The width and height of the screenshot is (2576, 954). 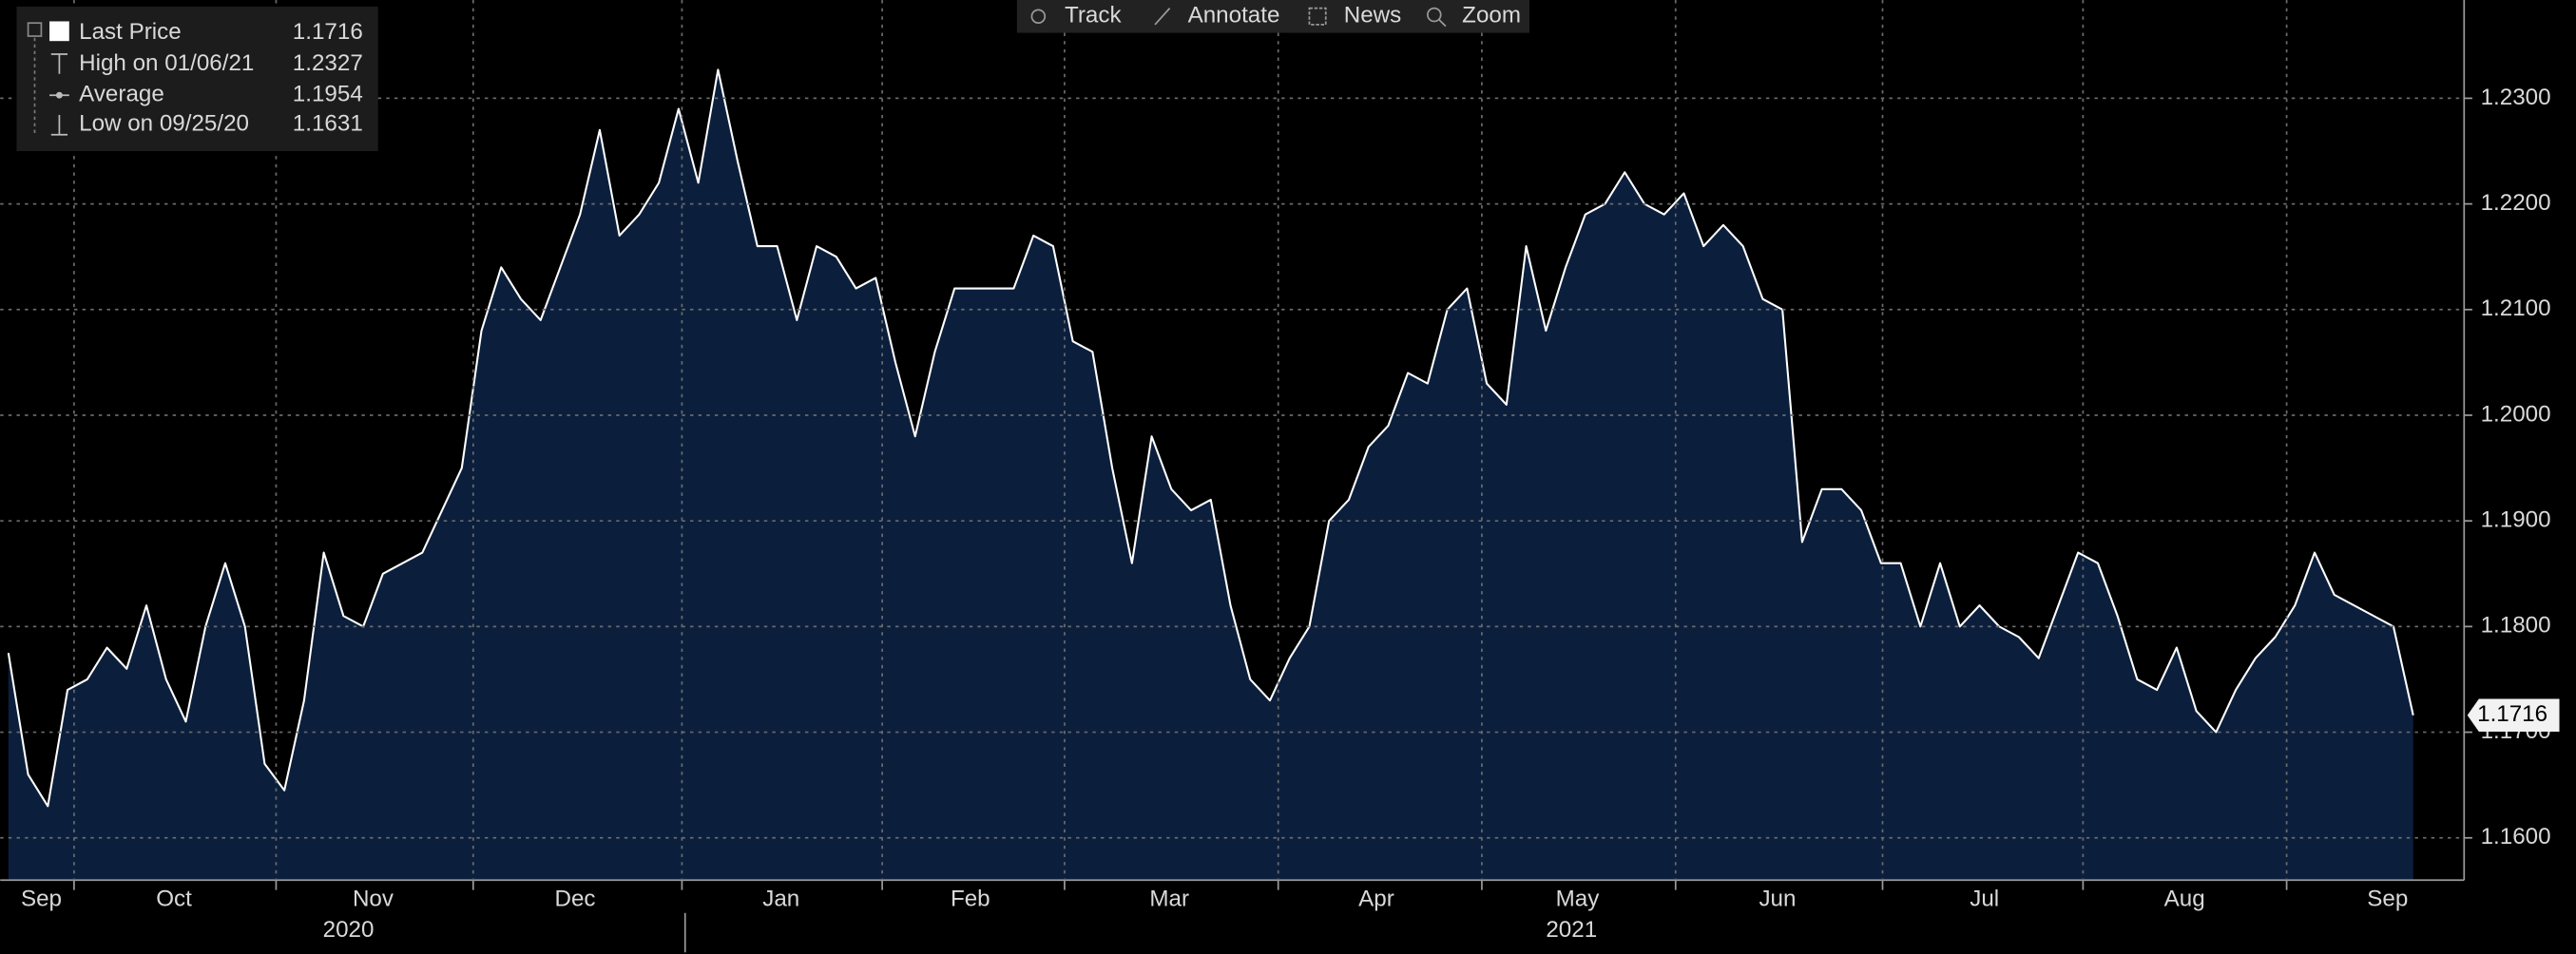 I want to click on toolbar: Track Annotate News Zoom, so click(x=1273, y=16).